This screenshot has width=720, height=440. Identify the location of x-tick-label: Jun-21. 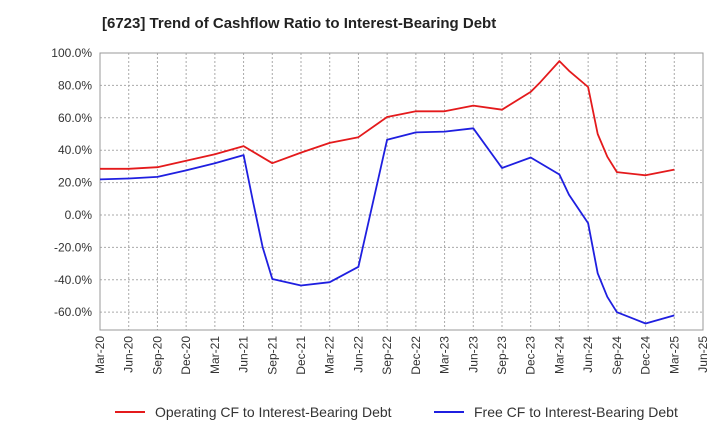
(244, 354).